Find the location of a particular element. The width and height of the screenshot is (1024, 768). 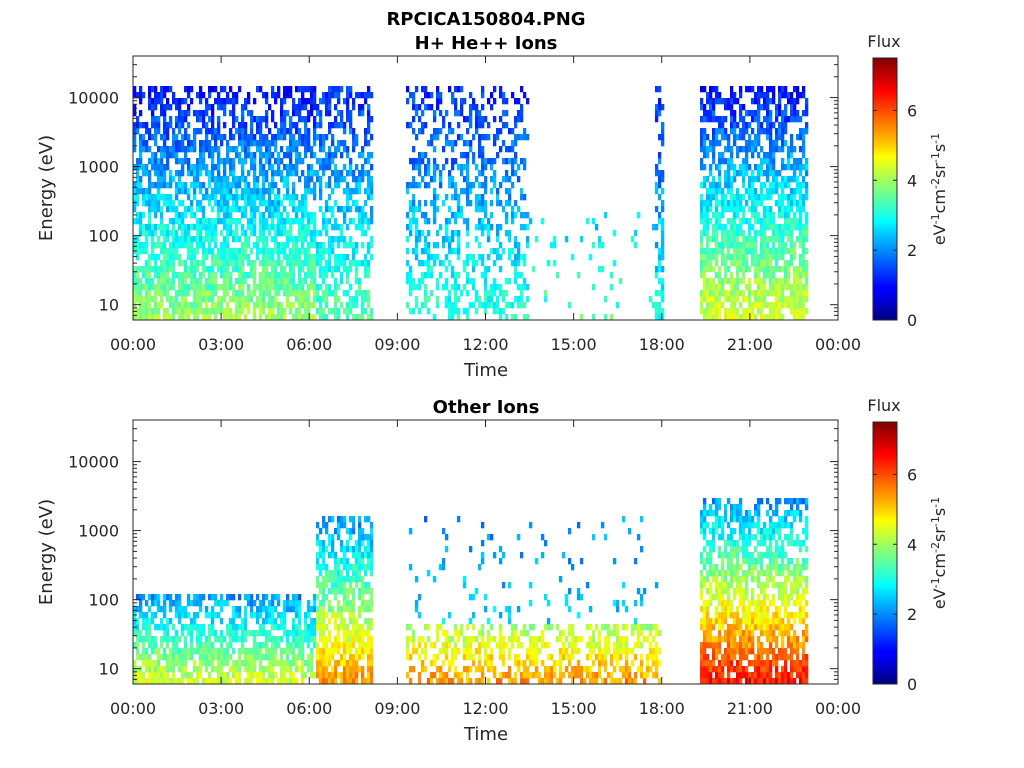

x-tick-label: 03:00 is located at coordinates (221, 344).